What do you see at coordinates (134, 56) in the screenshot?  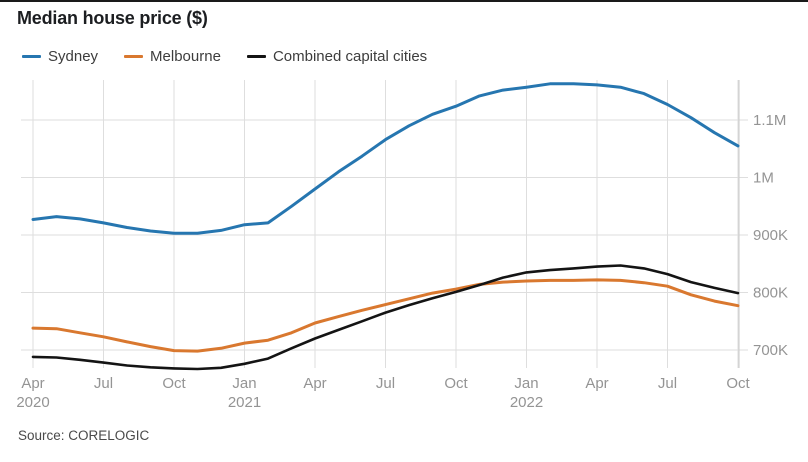 I see `melbourne-line-swatch-icon` at bounding box center [134, 56].